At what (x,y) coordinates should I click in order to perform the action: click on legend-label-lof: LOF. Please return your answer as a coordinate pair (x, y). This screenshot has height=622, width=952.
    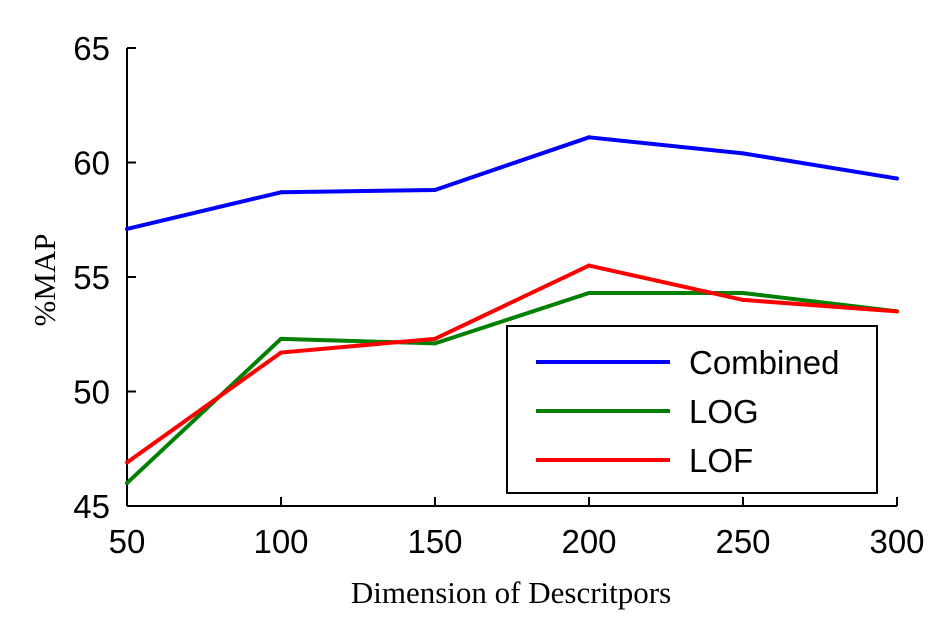
    Looking at the image, I should click on (721, 460).